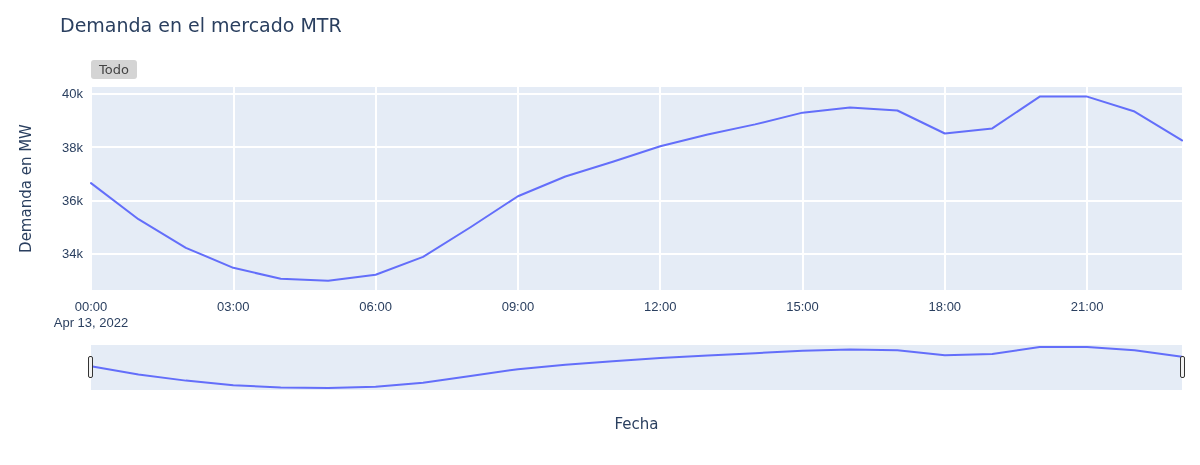 Image resolution: width=1200 pixels, height=465 pixels. Describe the element at coordinates (233, 306) in the screenshot. I see `x-tick-label: 03:00` at that location.